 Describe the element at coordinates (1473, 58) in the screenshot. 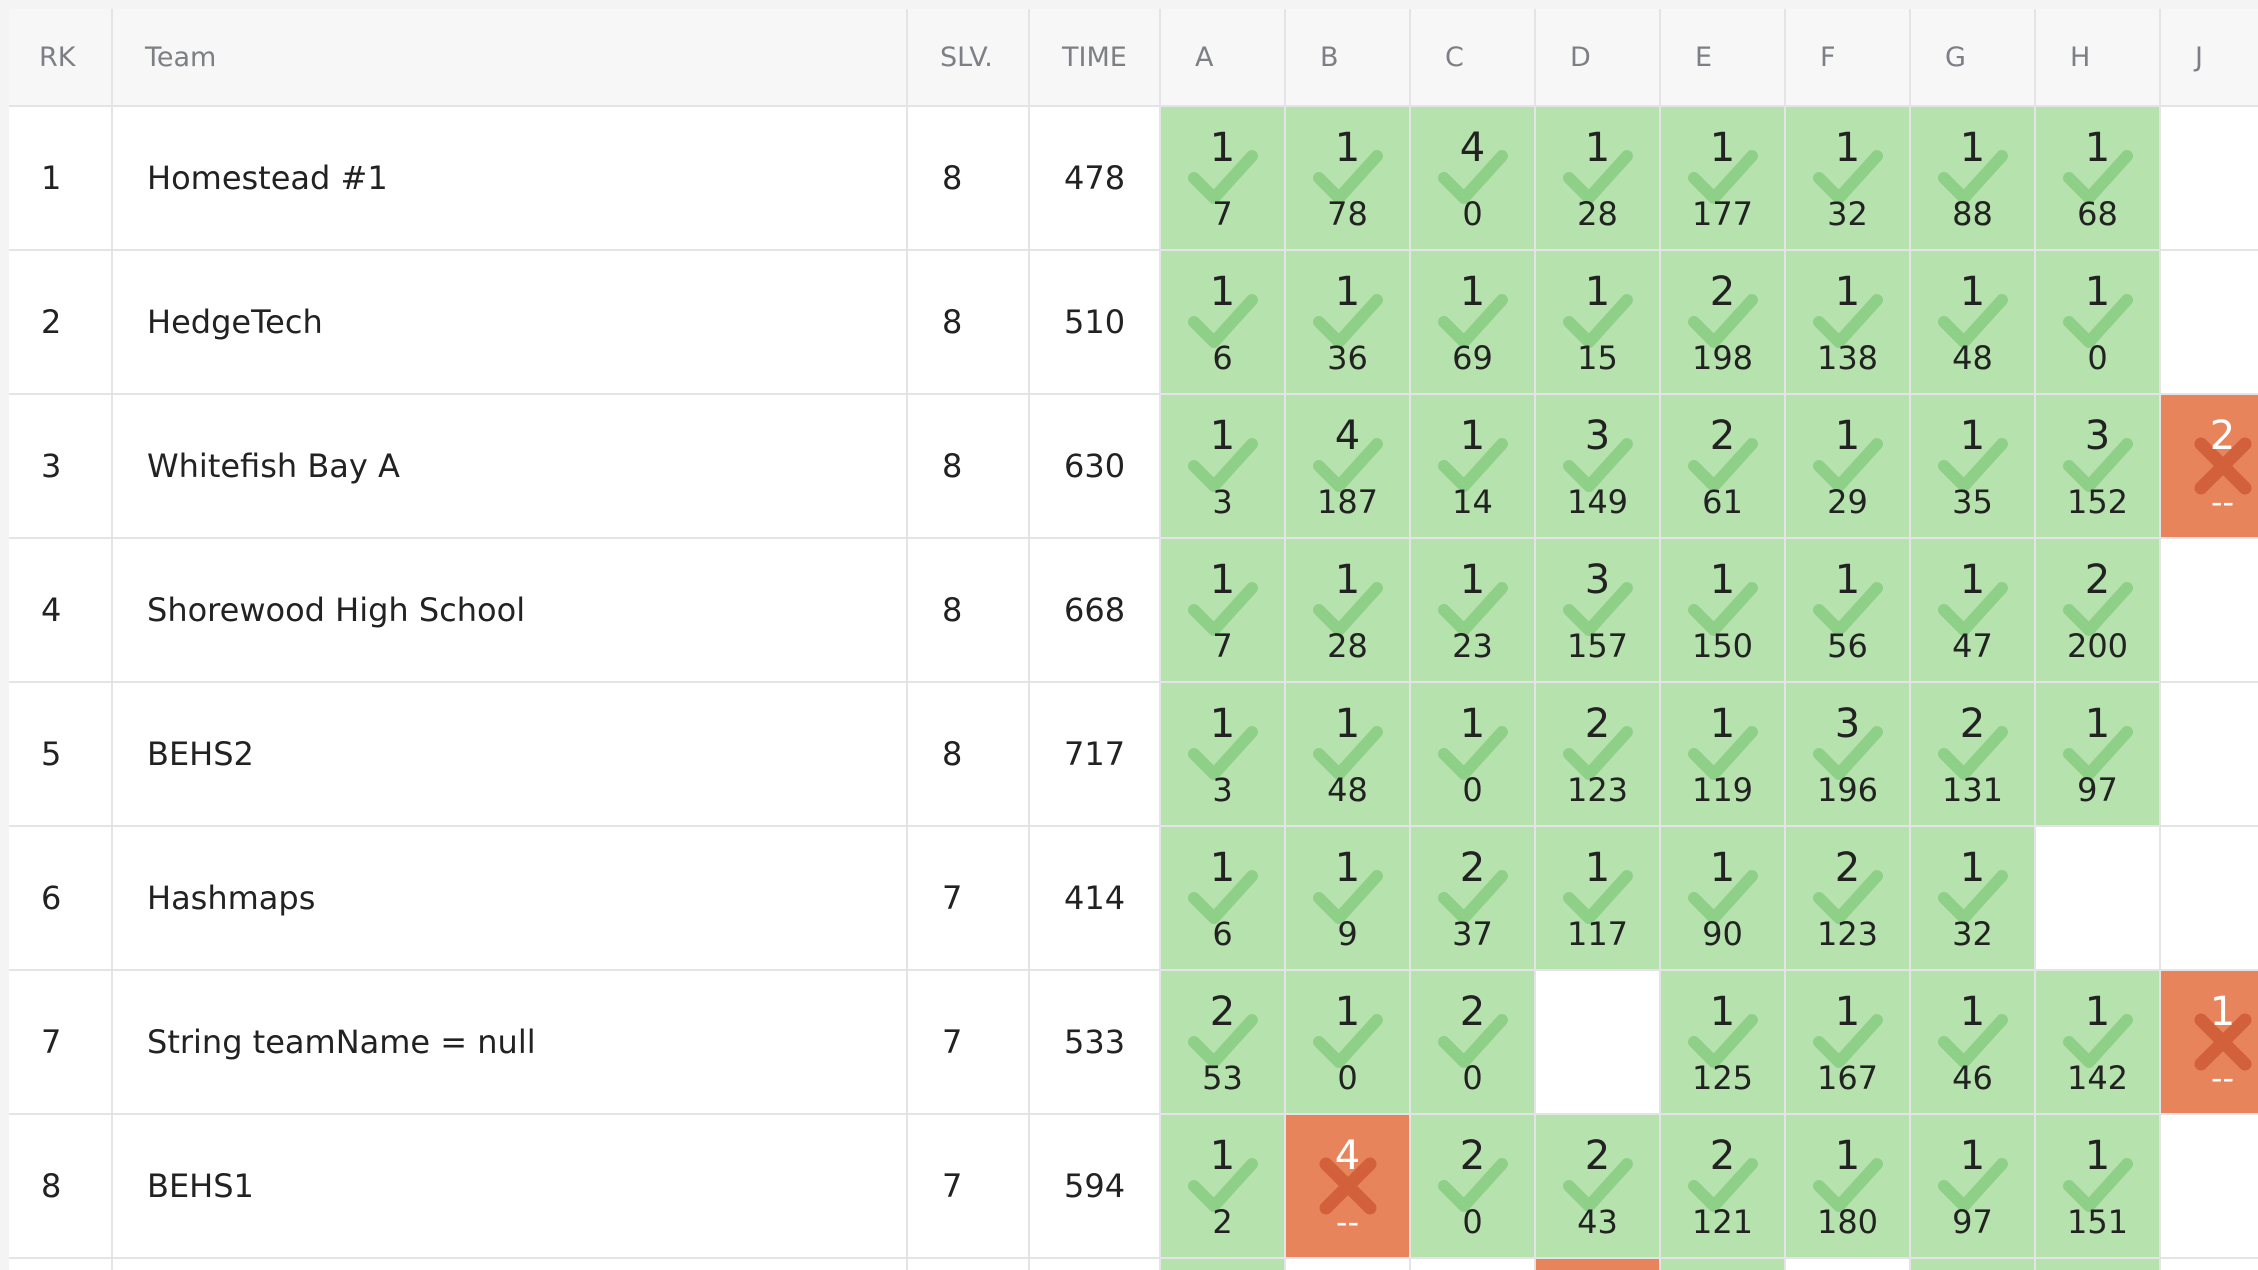

I see `problem-header: C` at that location.